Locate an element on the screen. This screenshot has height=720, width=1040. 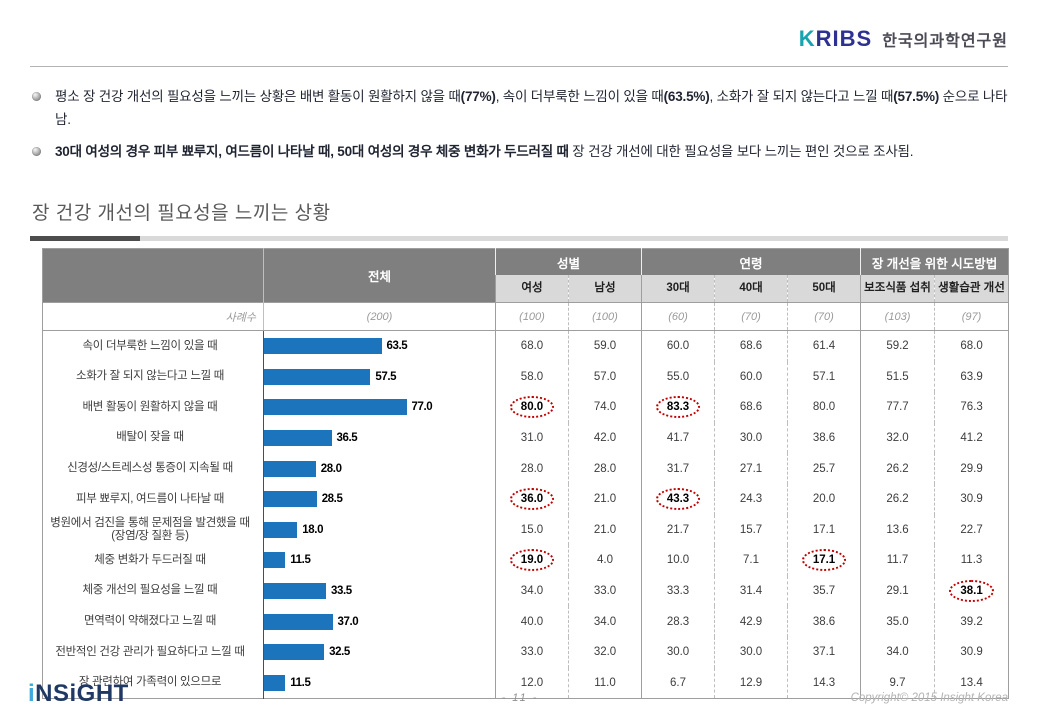
value-cell: 15.0 is located at coordinates (532, 530).